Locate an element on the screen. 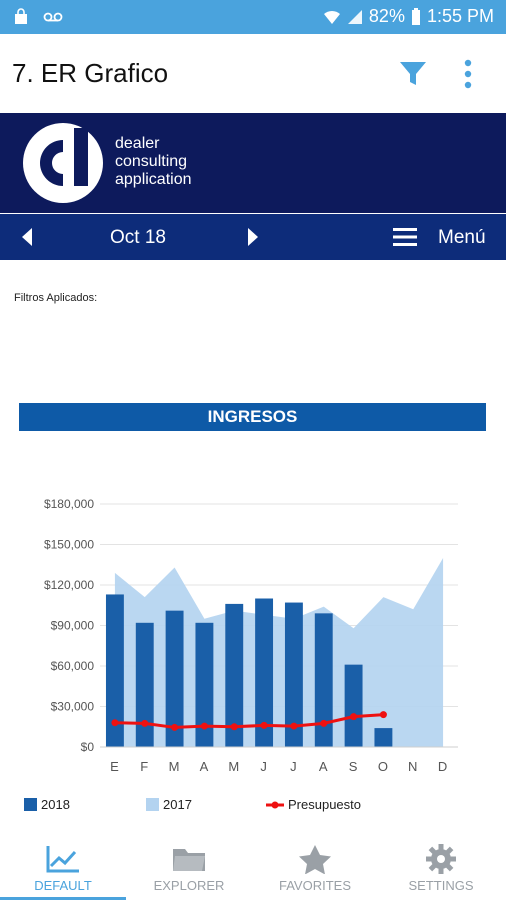  y-tick-label: $150,000 is located at coordinates (69, 545).